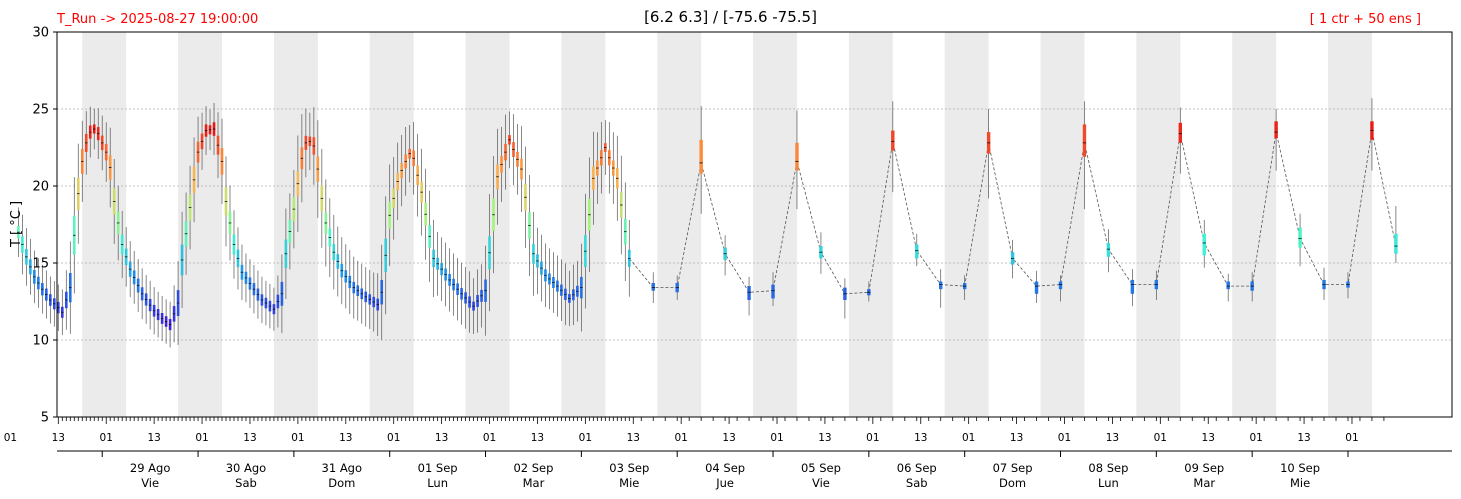  Describe the element at coordinates (437, 483) in the screenshot. I see `day-weekday-label: Lun` at that location.